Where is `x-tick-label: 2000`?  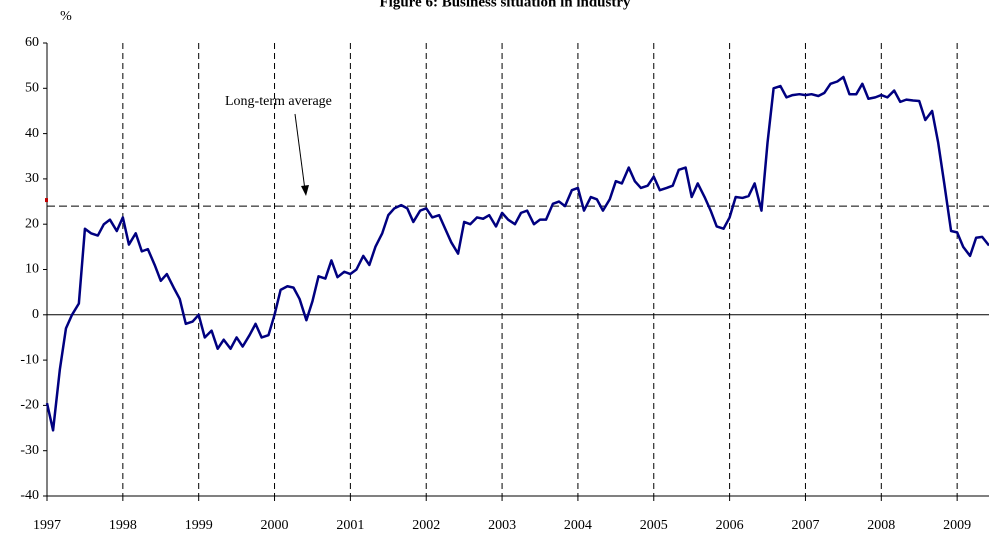
x-tick-label: 2000 is located at coordinates (275, 525).